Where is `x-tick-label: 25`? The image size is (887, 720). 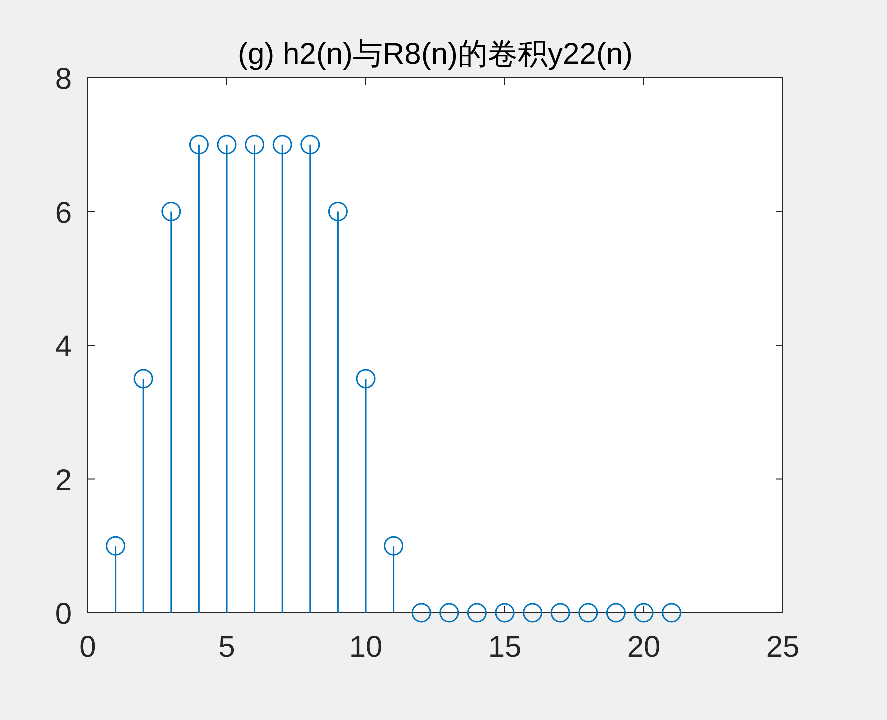
x-tick-label: 25 is located at coordinates (783, 647).